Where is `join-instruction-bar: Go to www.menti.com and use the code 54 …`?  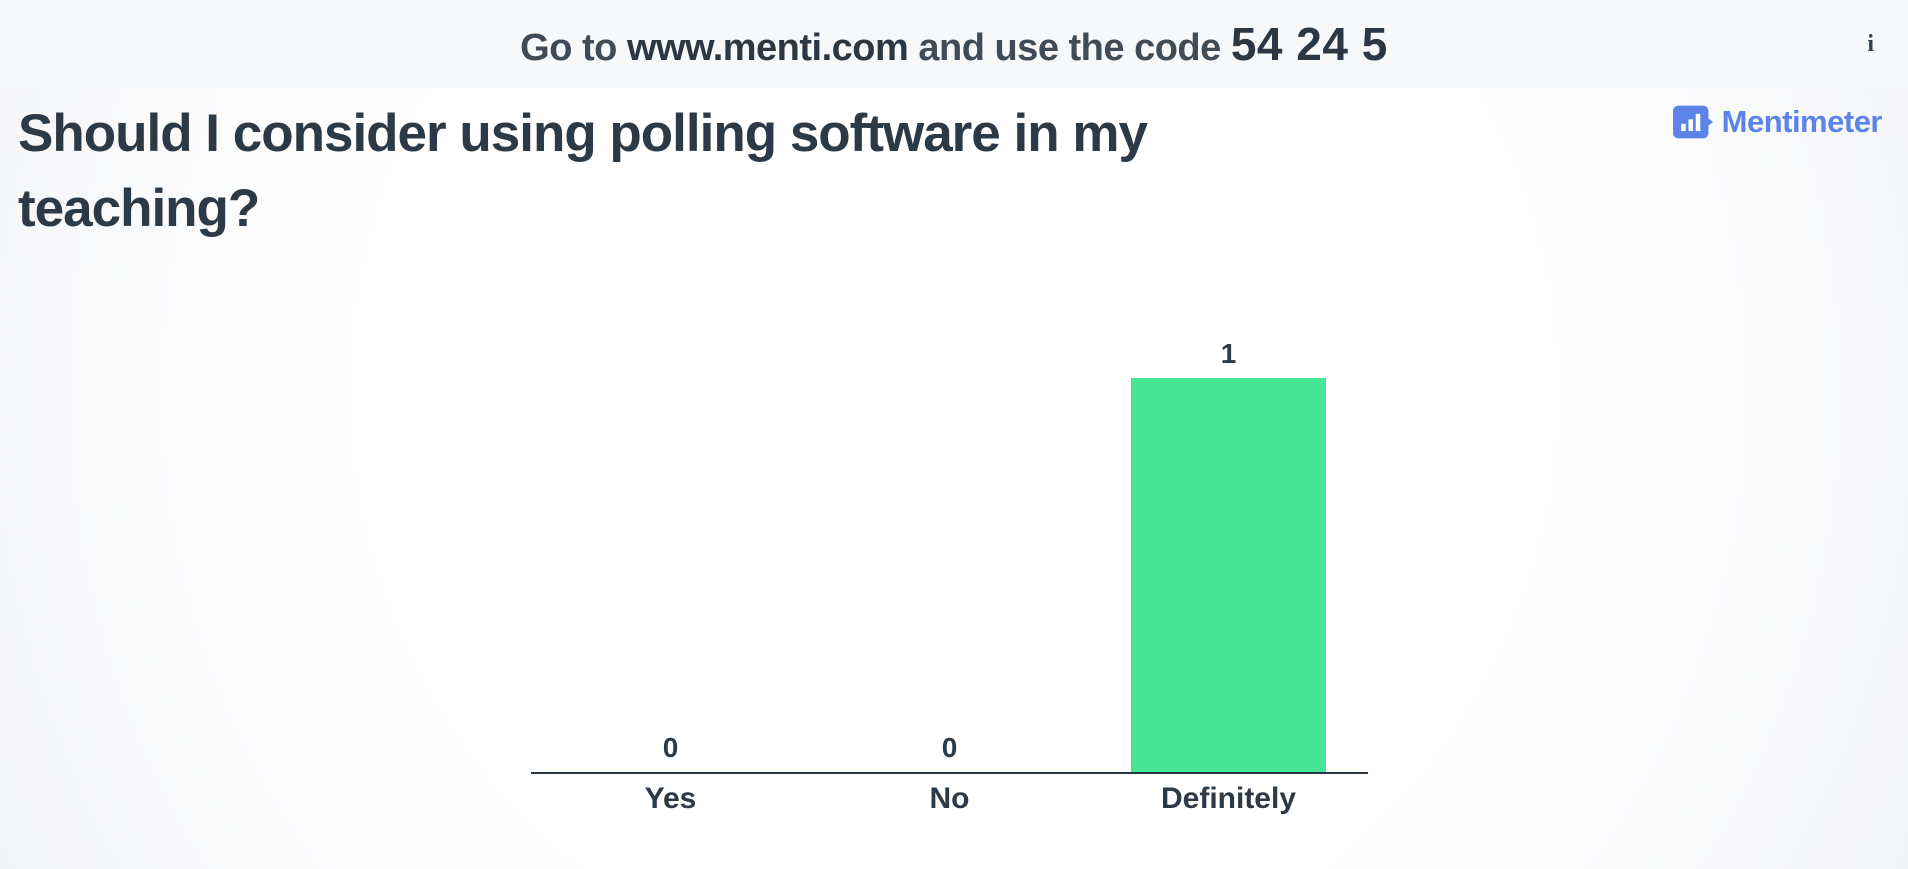 join-instruction-bar: Go to www.menti.com and use the code 54 … is located at coordinates (954, 44).